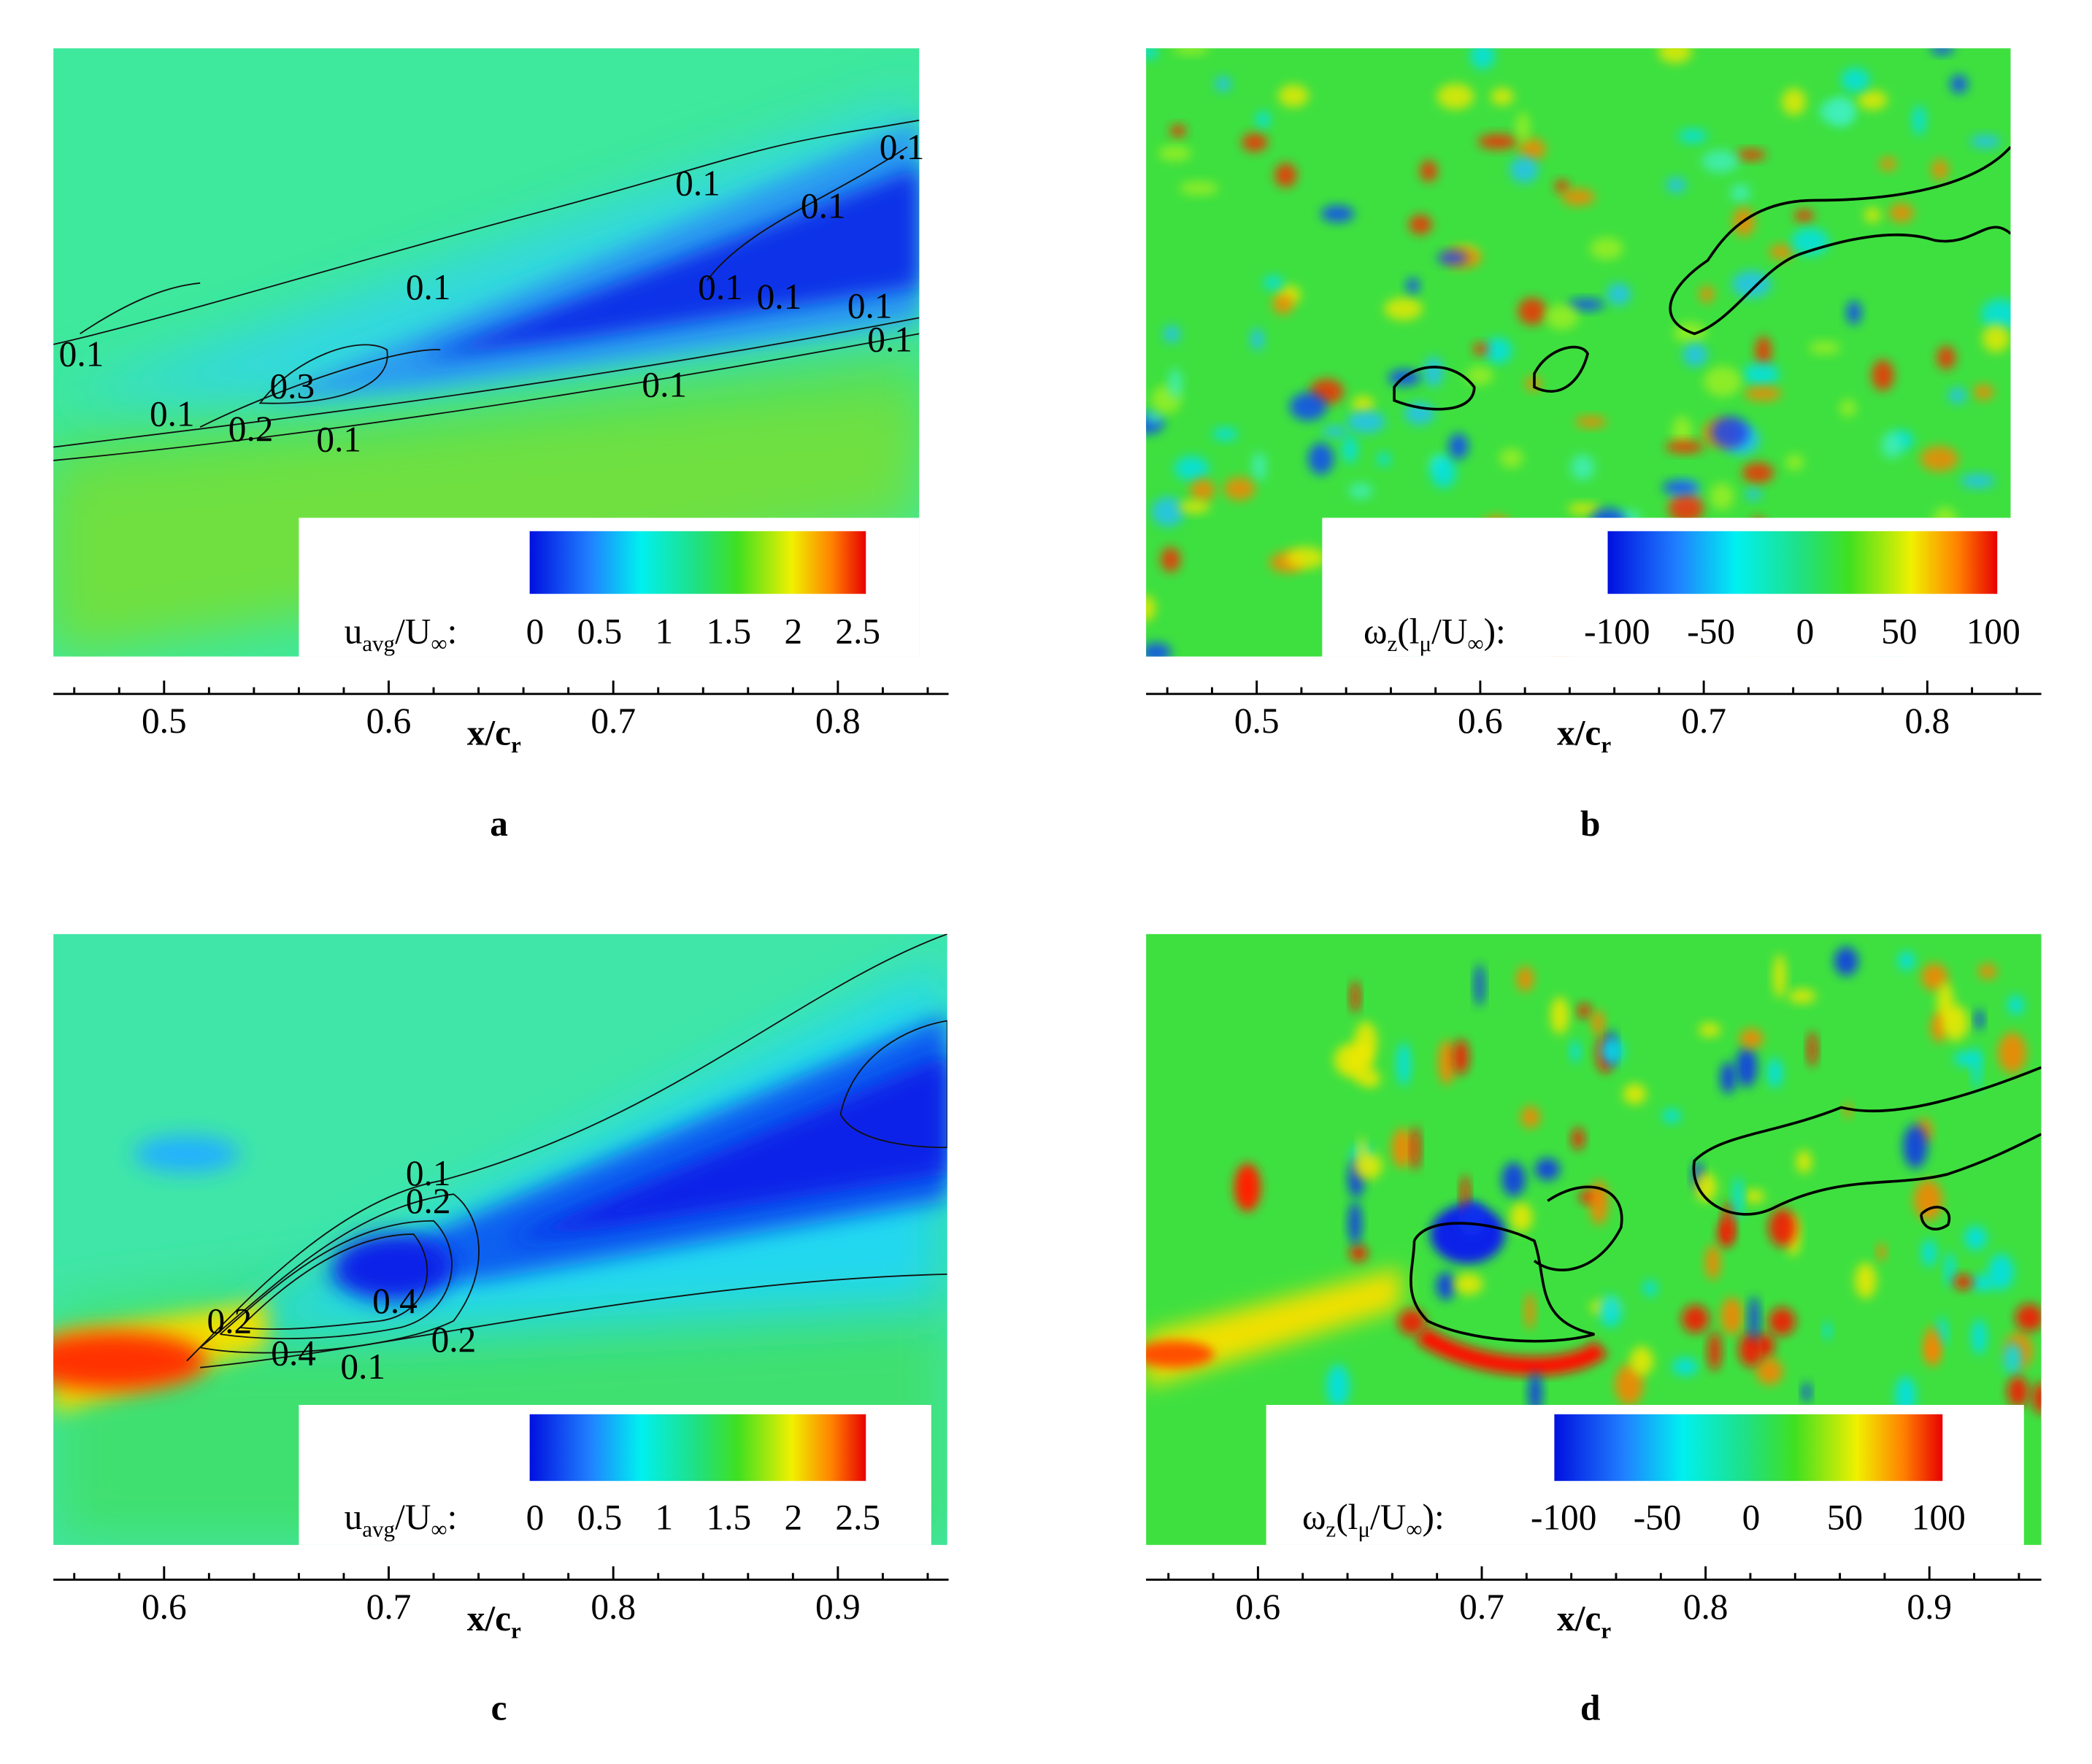 This screenshot has width=2092, height=1764. I want to click on text-part: :, so click(452, 1517).